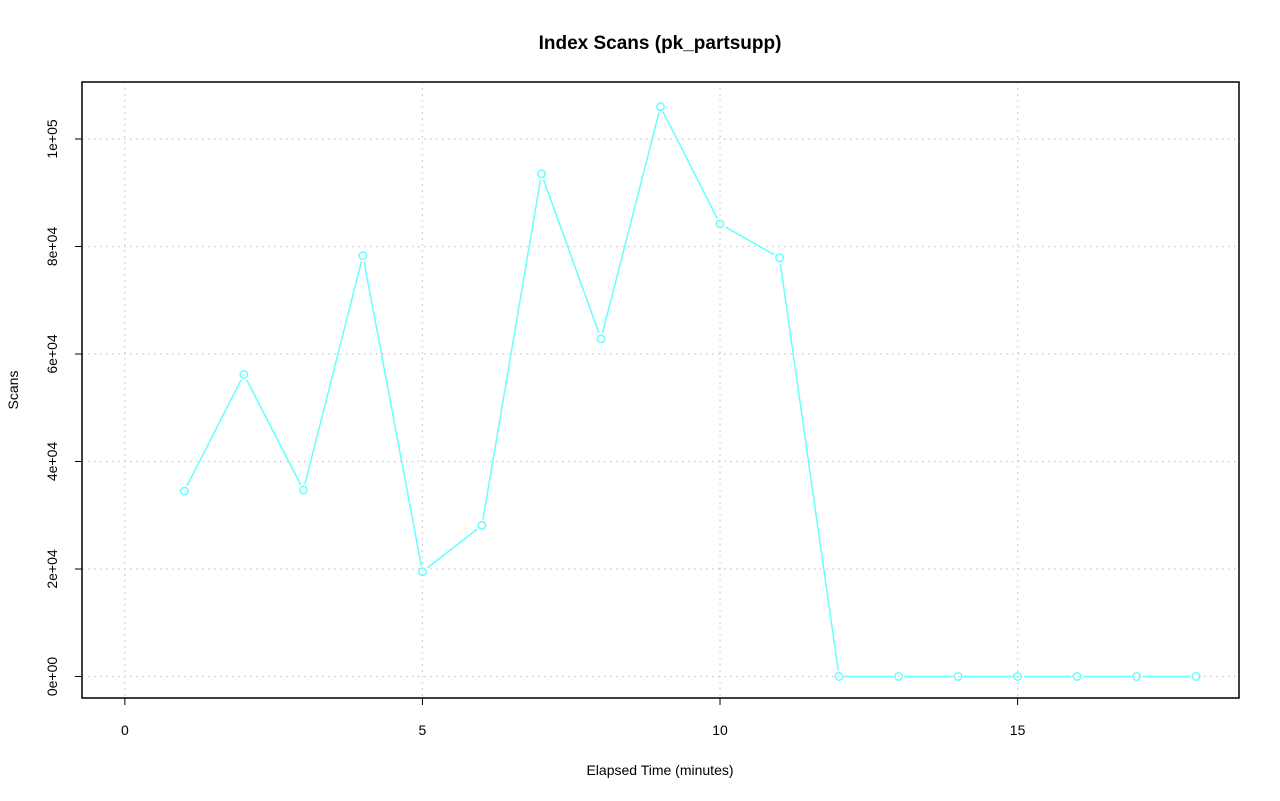 The image size is (1280, 801). I want to click on y-tick-label-4: 8e+04, so click(52, 247).